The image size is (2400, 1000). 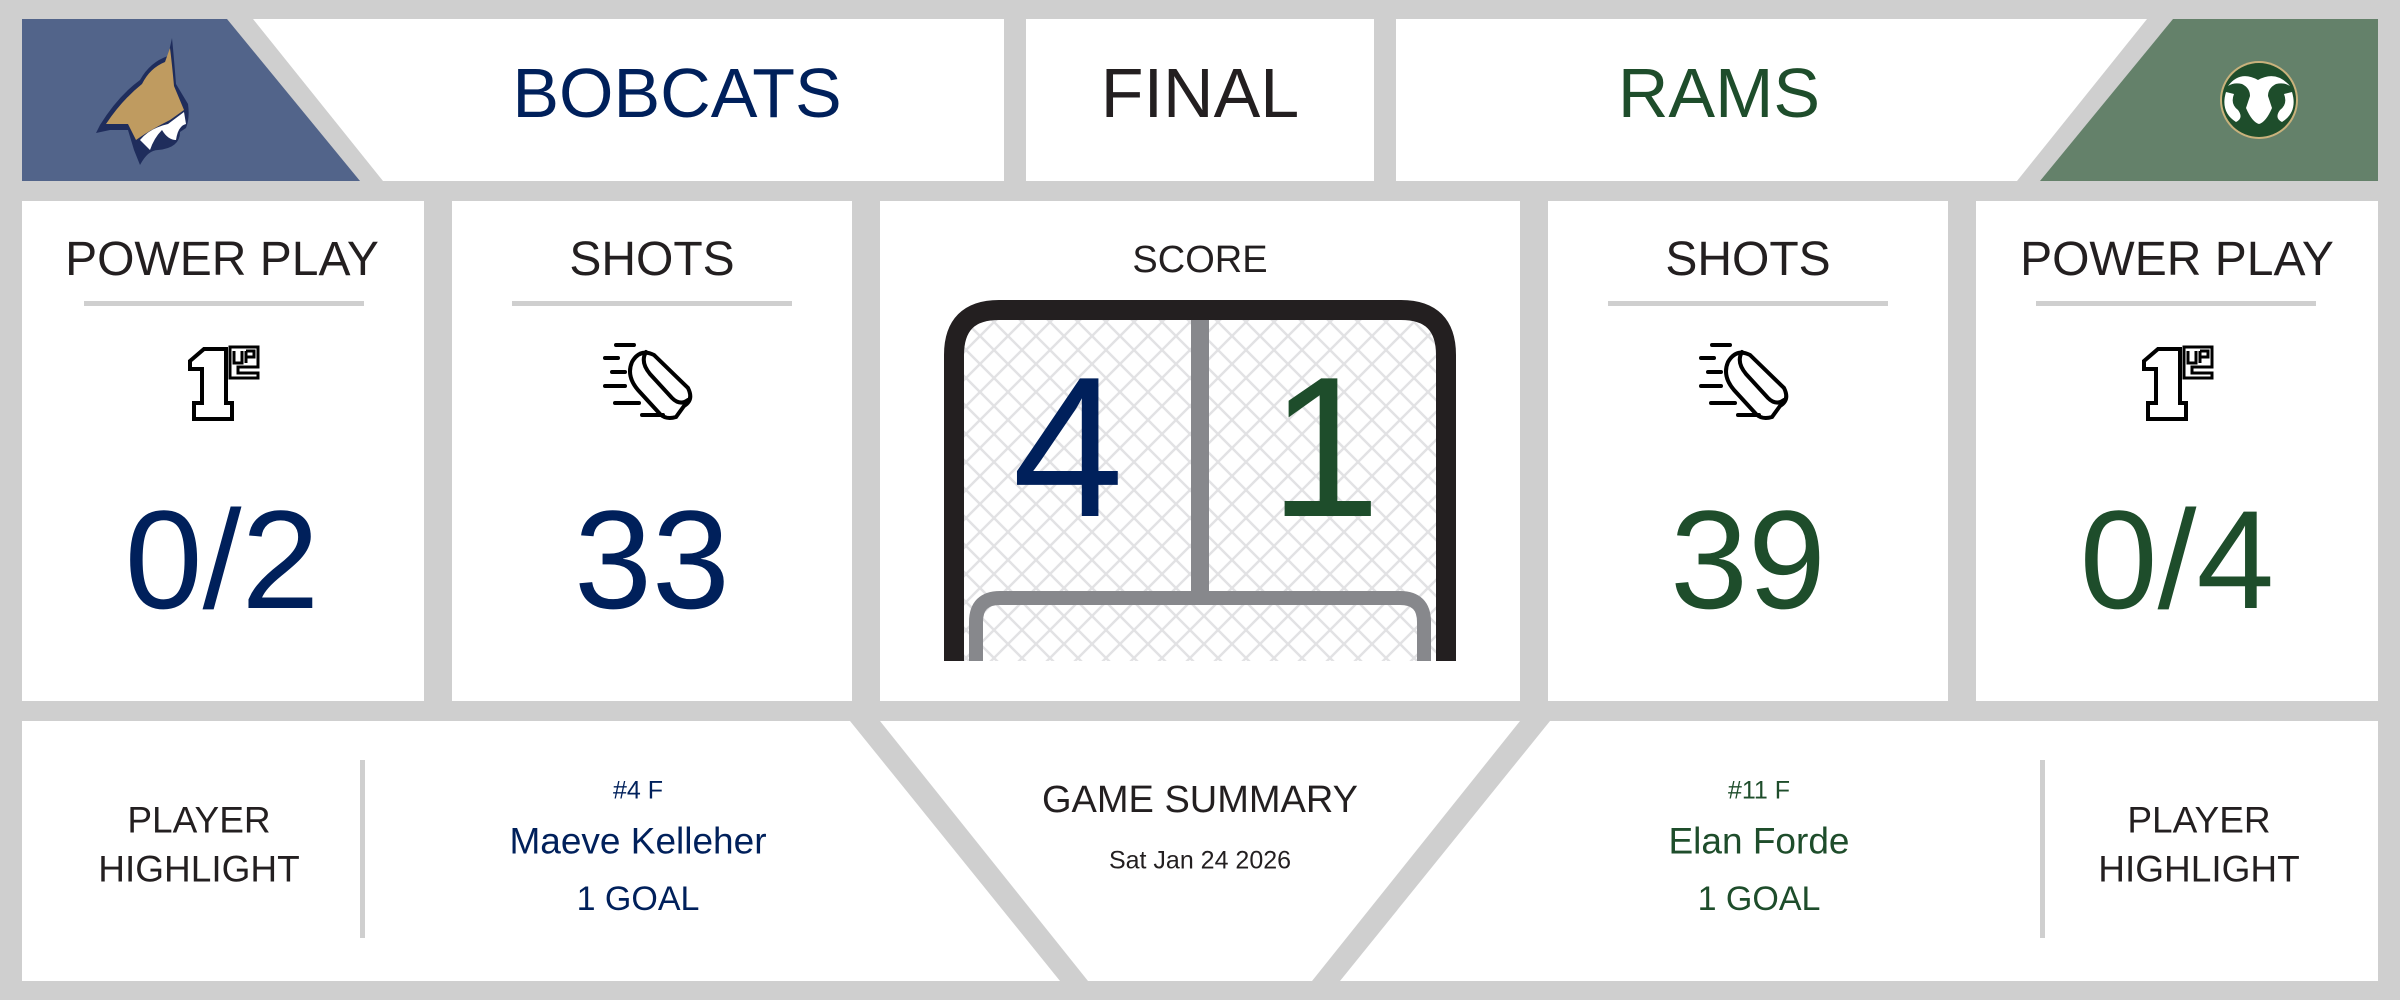 I want to click on away-player-name: Elan Forde, so click(x=1759, y=841).